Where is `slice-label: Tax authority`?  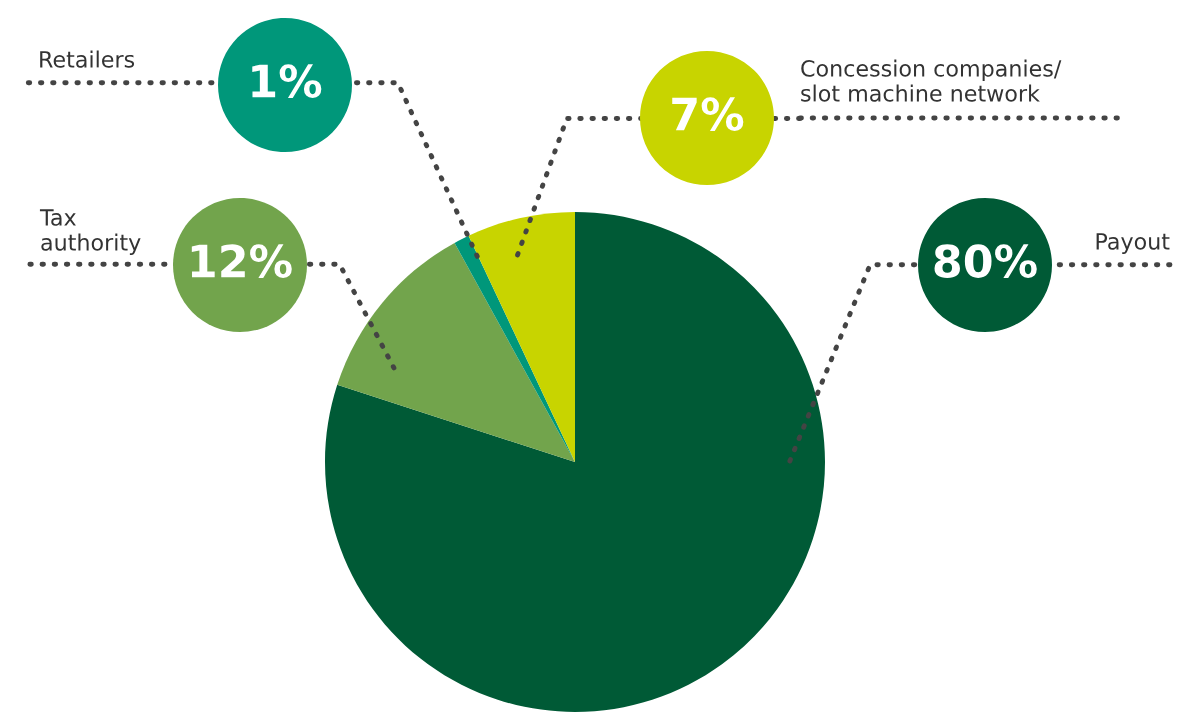
slice-label: Tax authority is located at coordinates (90, 232).